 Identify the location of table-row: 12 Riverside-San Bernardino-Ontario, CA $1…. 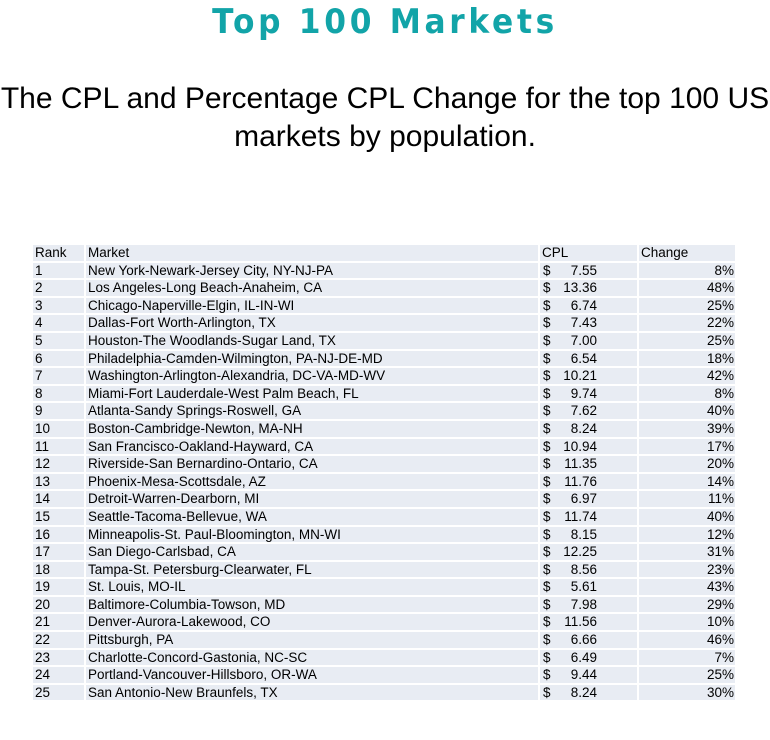
(384, 464).